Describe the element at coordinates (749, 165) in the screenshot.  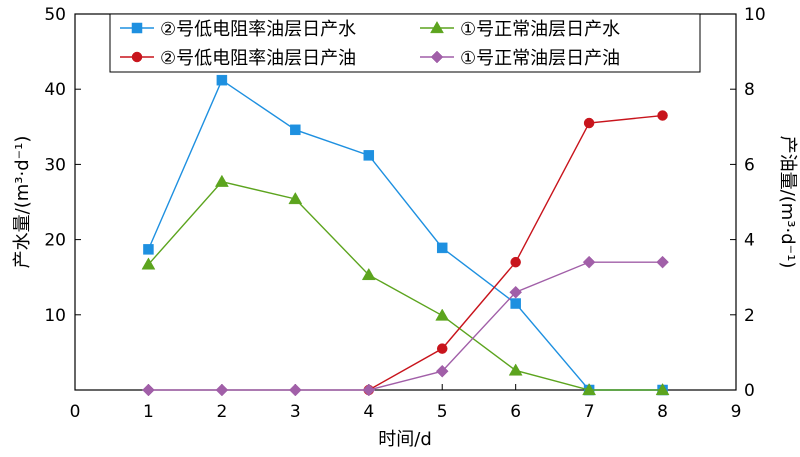
I see `y-right-tick-label: 6` at that location.